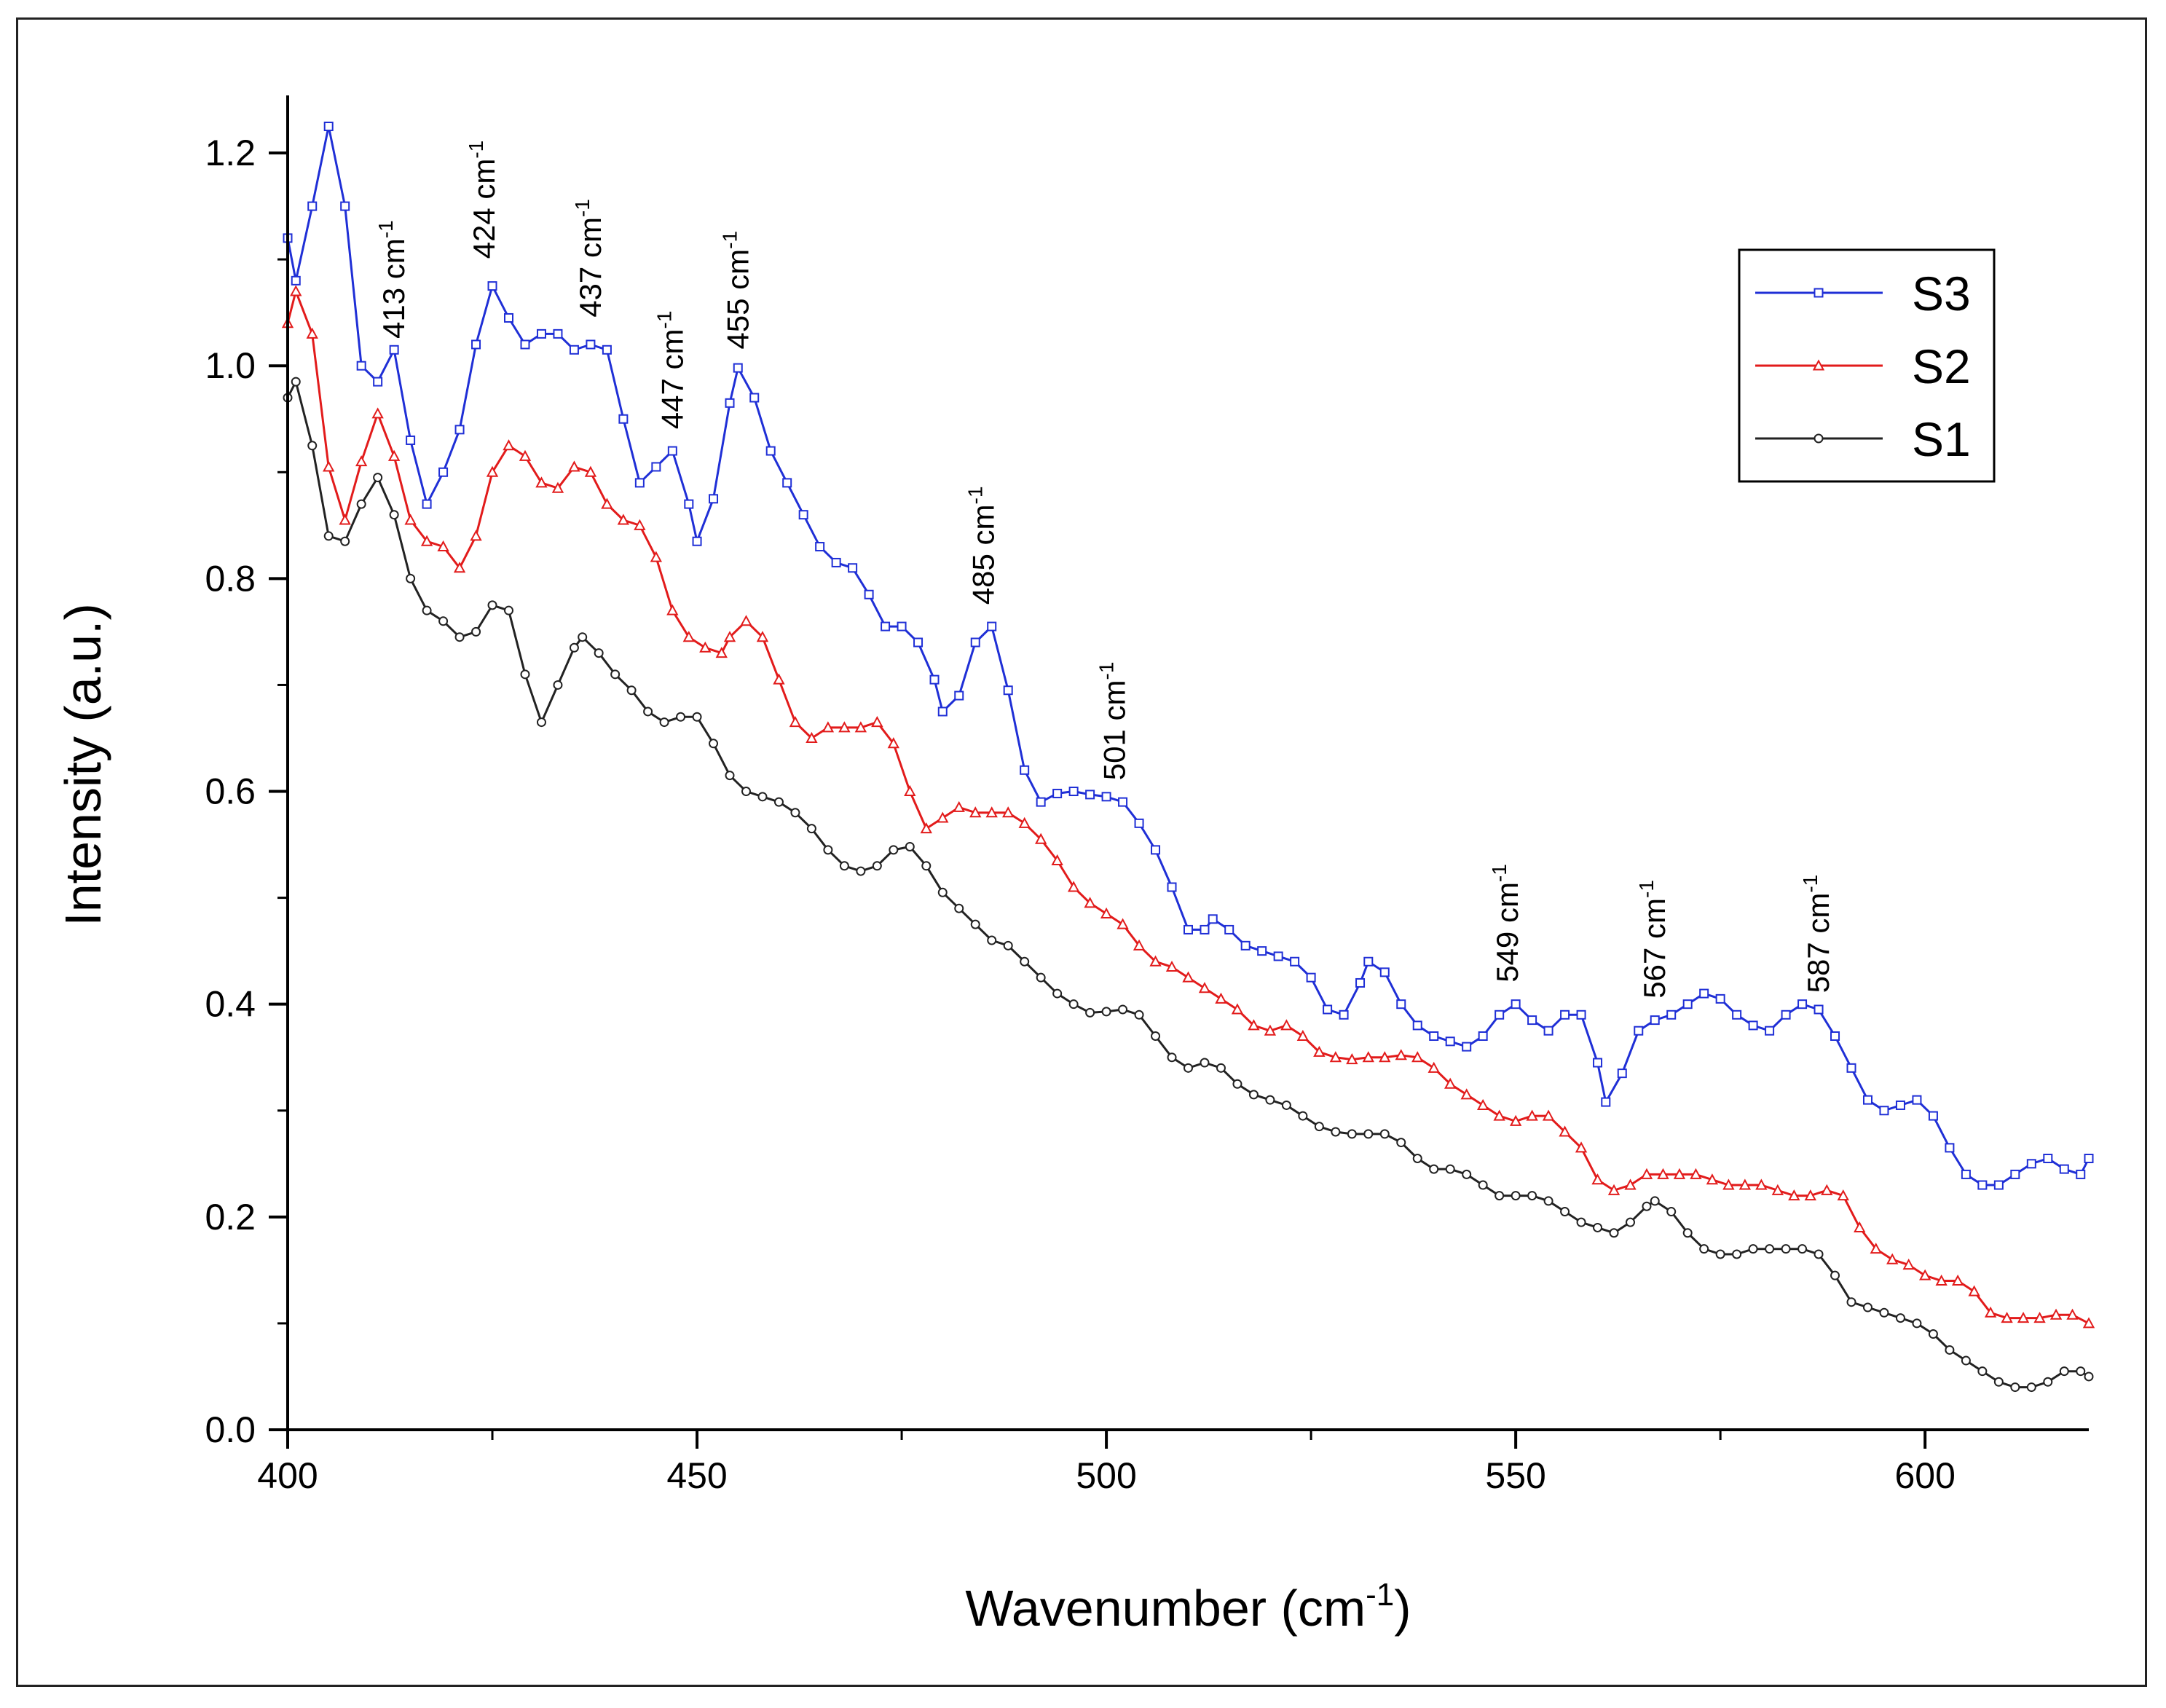 The width and height of the screenshot is (2166, 1708). Describe the element at coordinates (230, 791) in the screenshot. I see `y-tick-label: 0.6` at that location.